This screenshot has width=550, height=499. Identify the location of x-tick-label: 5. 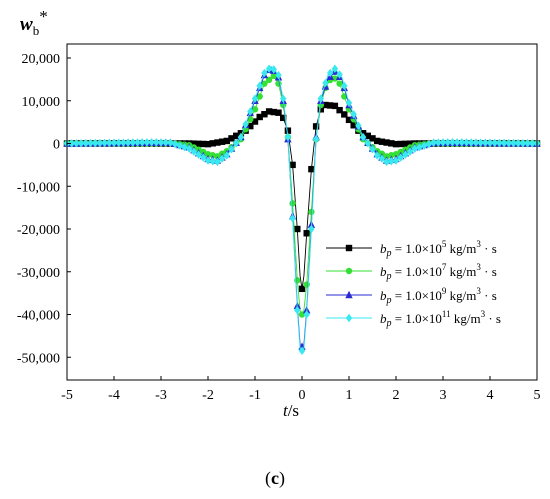
(537, 395).